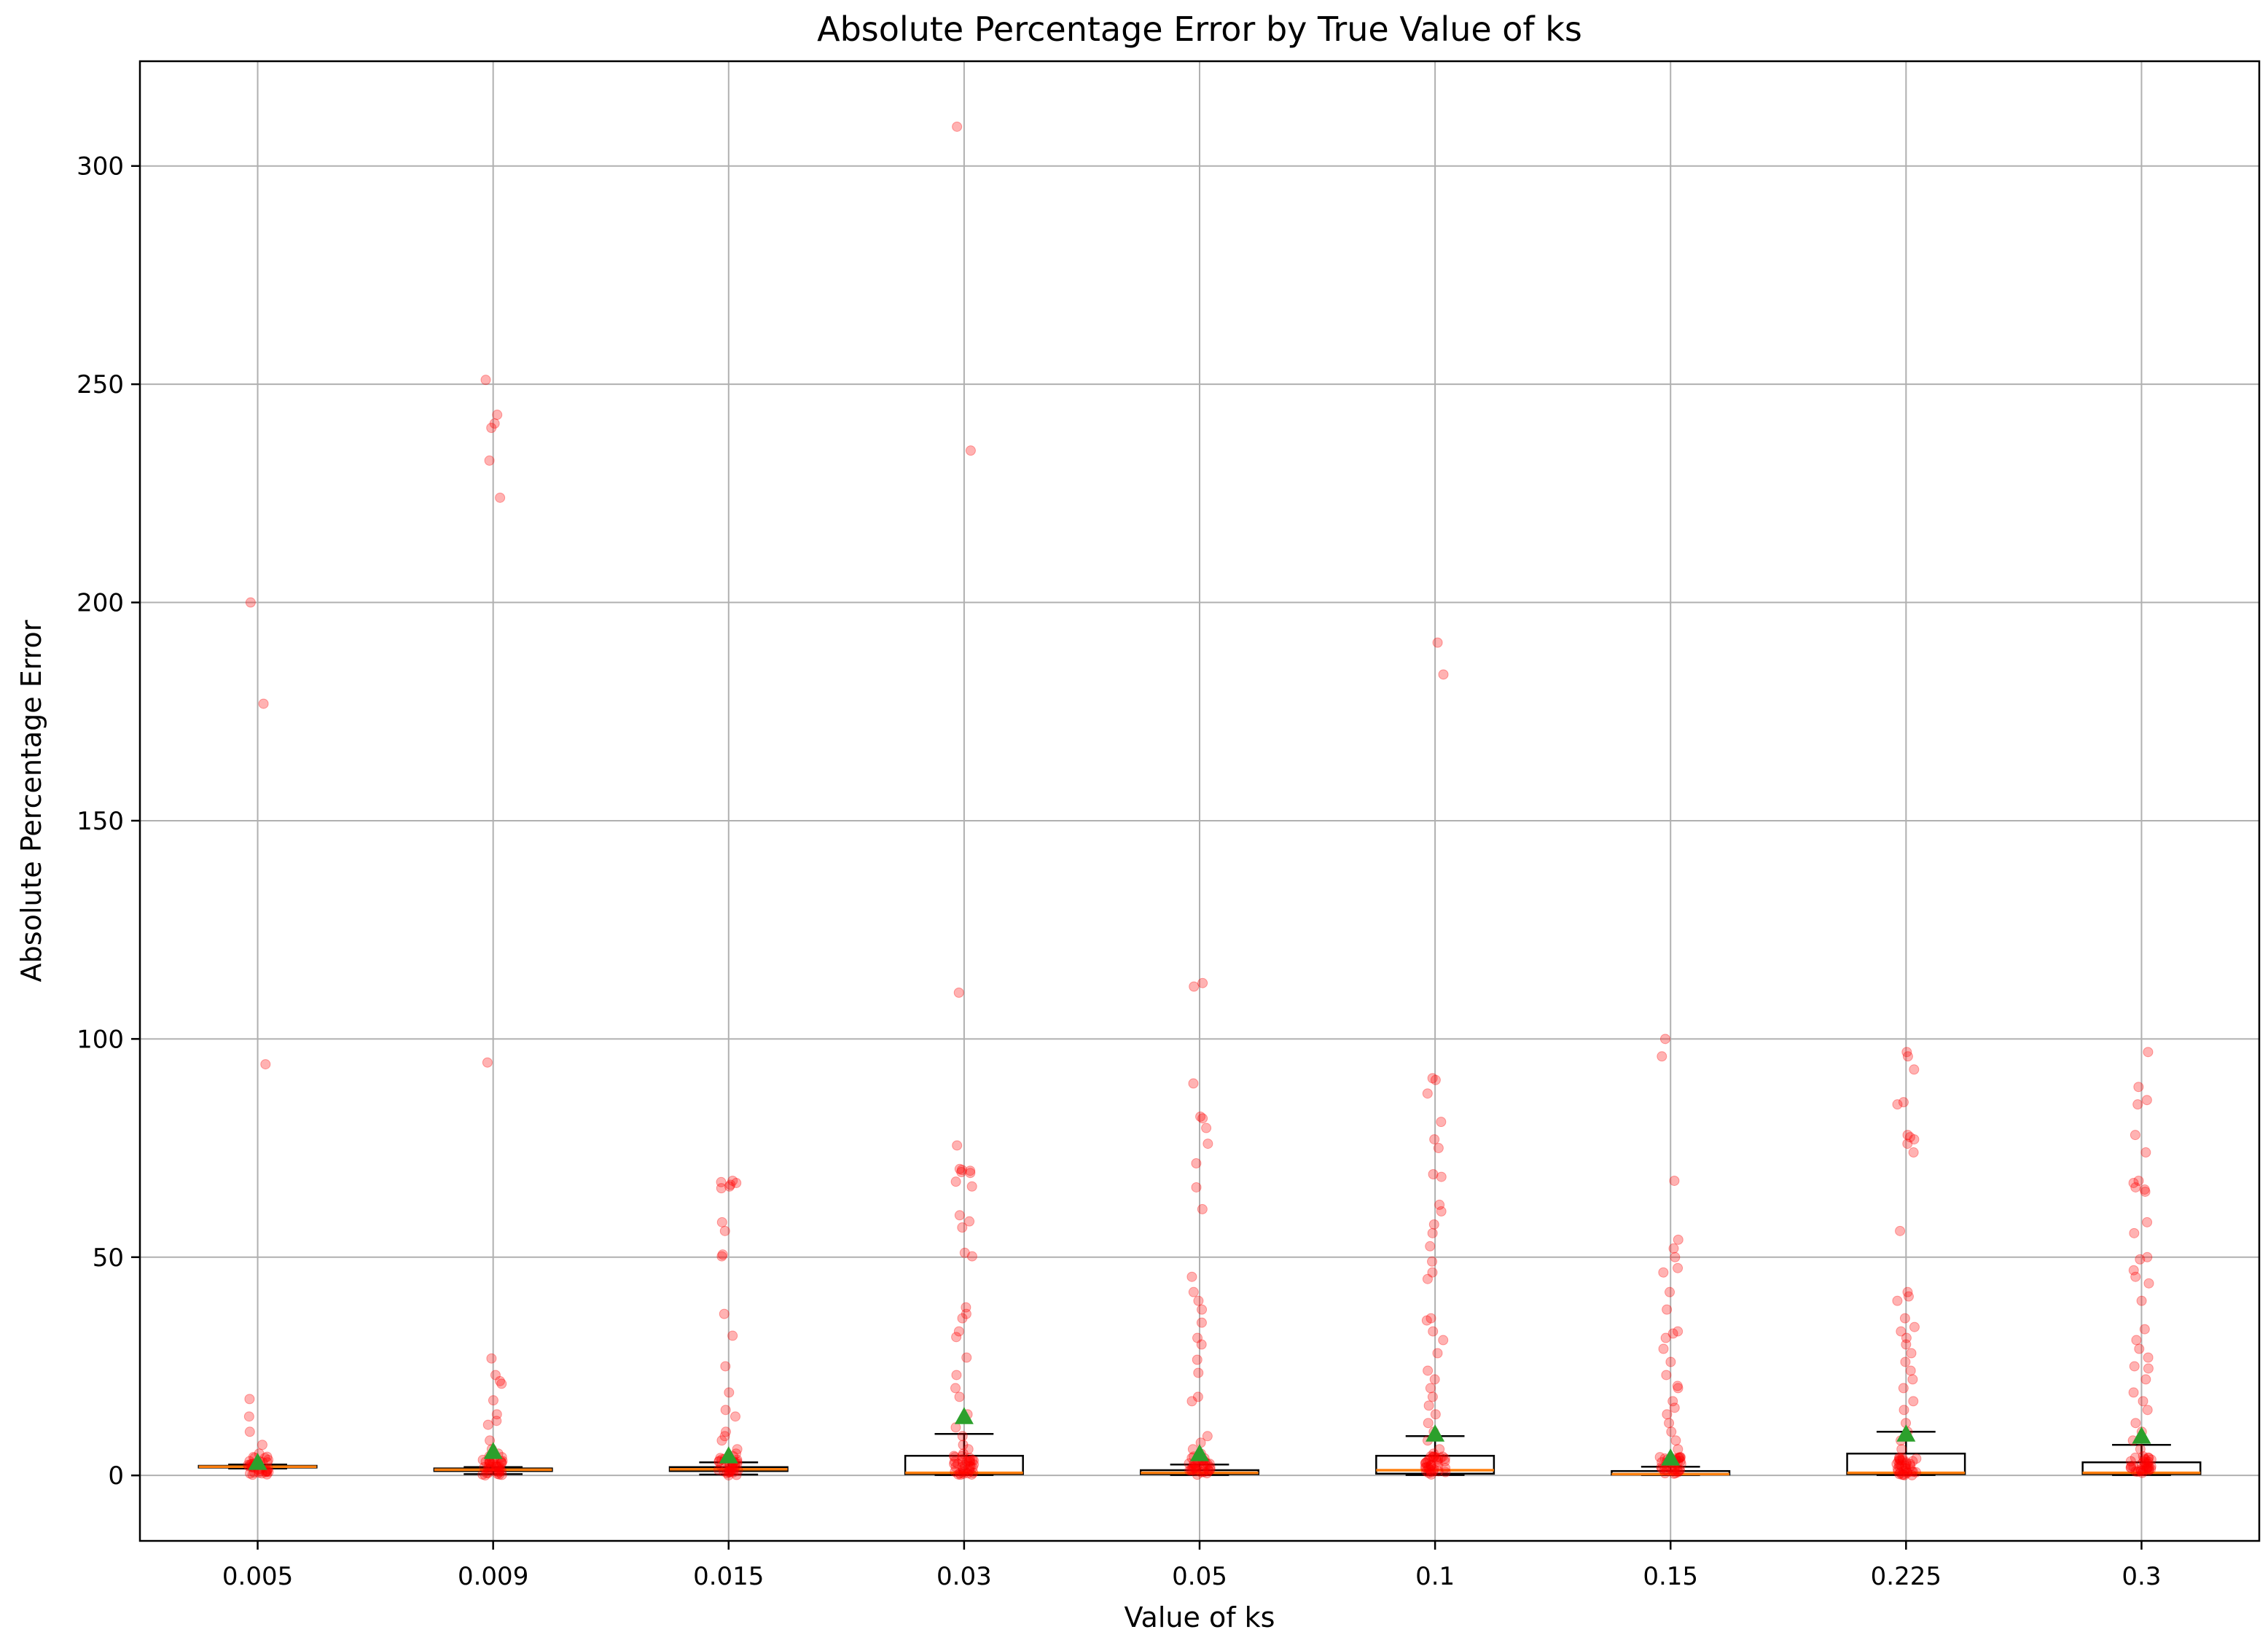  I want to click on x-tick-label: 0.015, so click(728, 1576).